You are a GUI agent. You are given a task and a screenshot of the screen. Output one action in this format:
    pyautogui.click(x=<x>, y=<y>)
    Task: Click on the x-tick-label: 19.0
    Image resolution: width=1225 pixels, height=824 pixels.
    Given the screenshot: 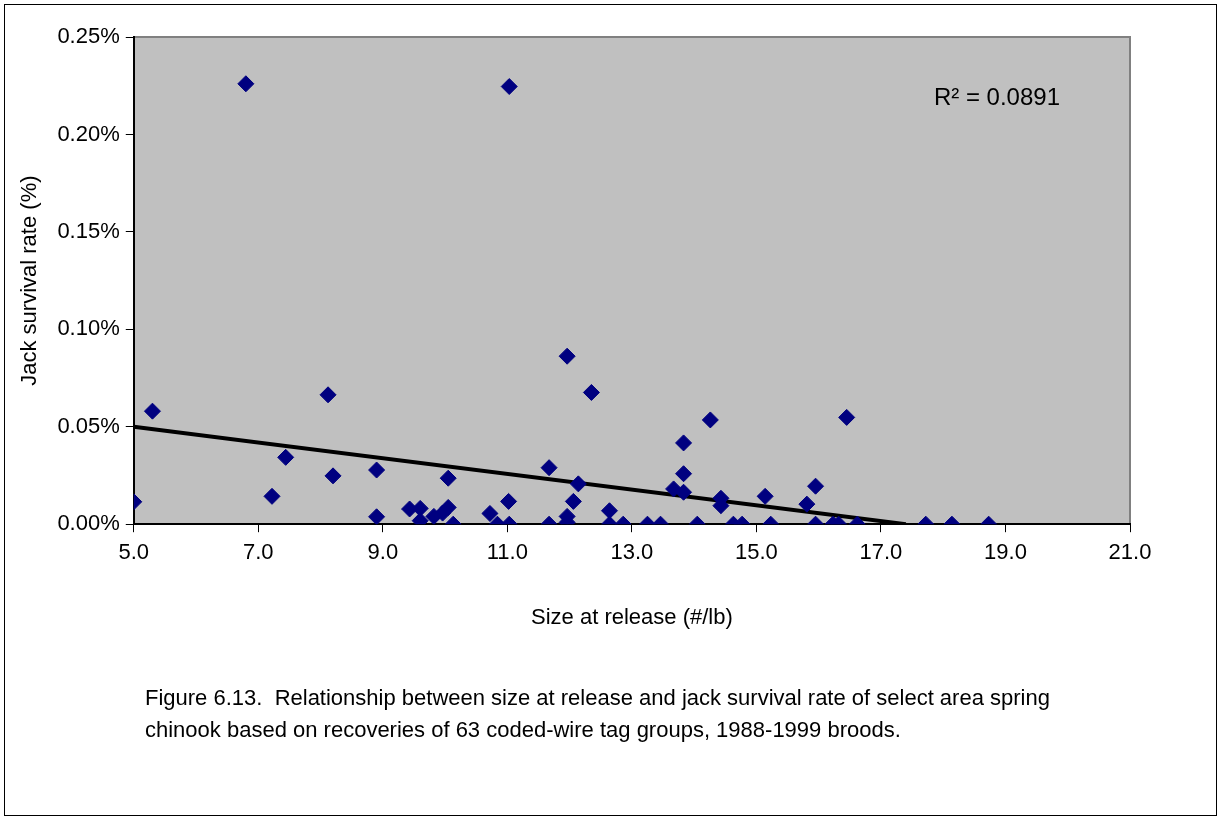 What is the action you would take?
    pyautogui.click(x=1005, y=552)
    